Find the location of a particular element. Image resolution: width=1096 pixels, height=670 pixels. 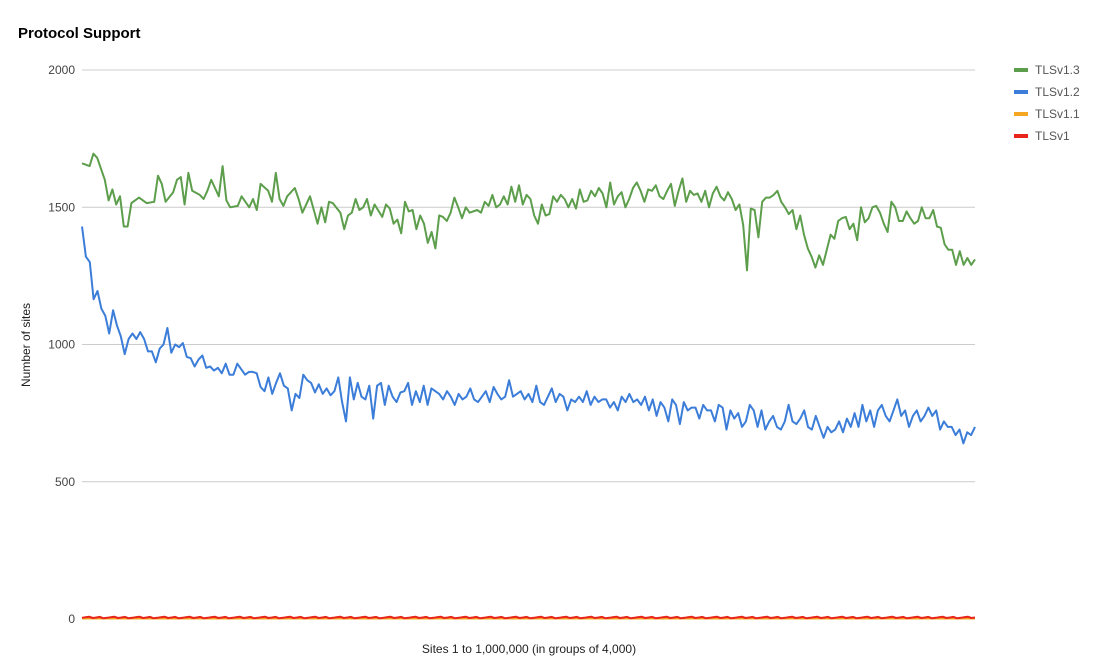

y-tick-label: 1000 is located at coordinates (61, 345).